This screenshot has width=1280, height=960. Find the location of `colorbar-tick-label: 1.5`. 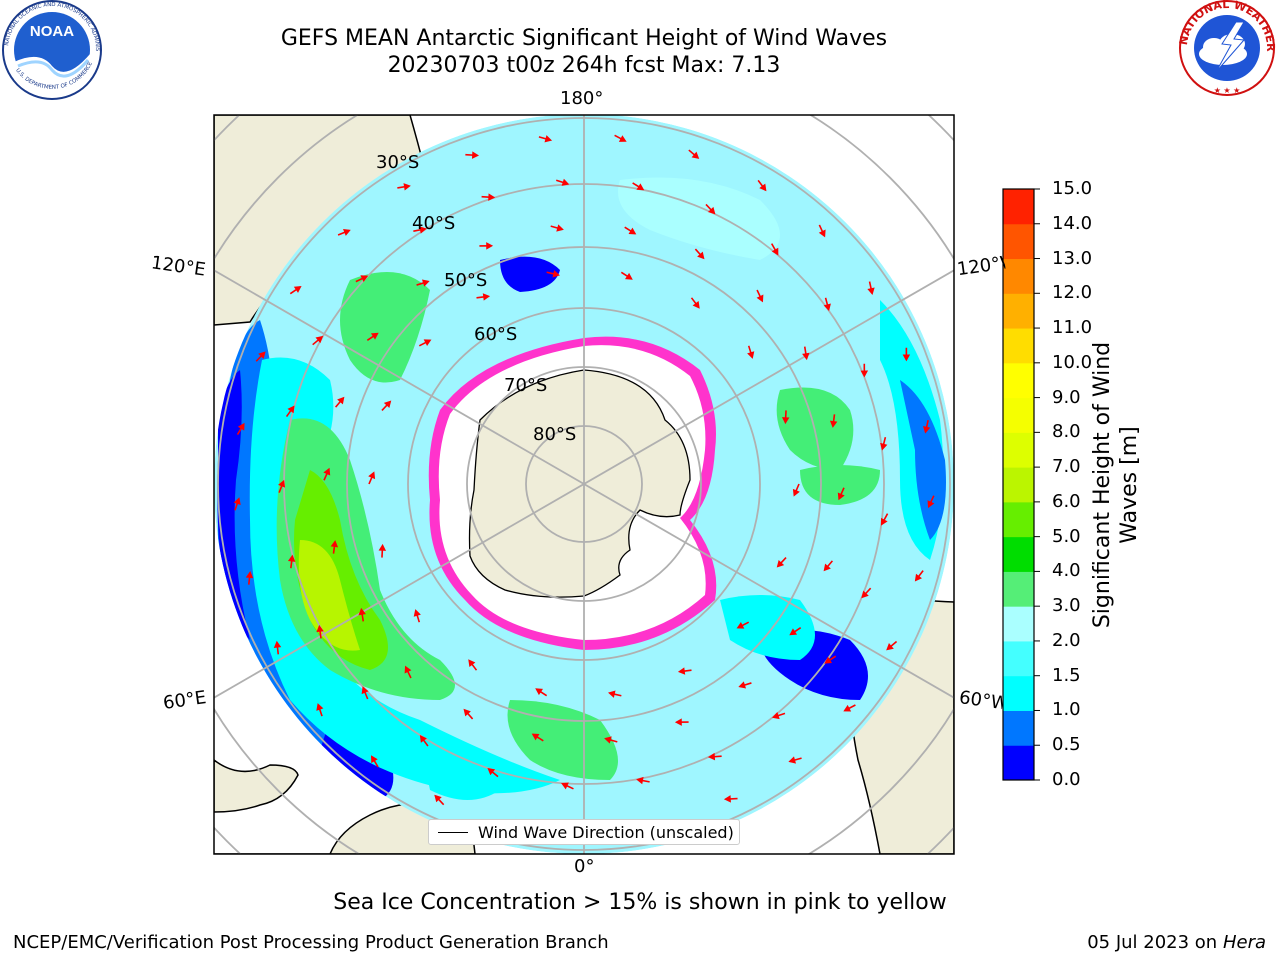

colorbar-tick-label: 1.5 is located at coordinates (1066, 675).